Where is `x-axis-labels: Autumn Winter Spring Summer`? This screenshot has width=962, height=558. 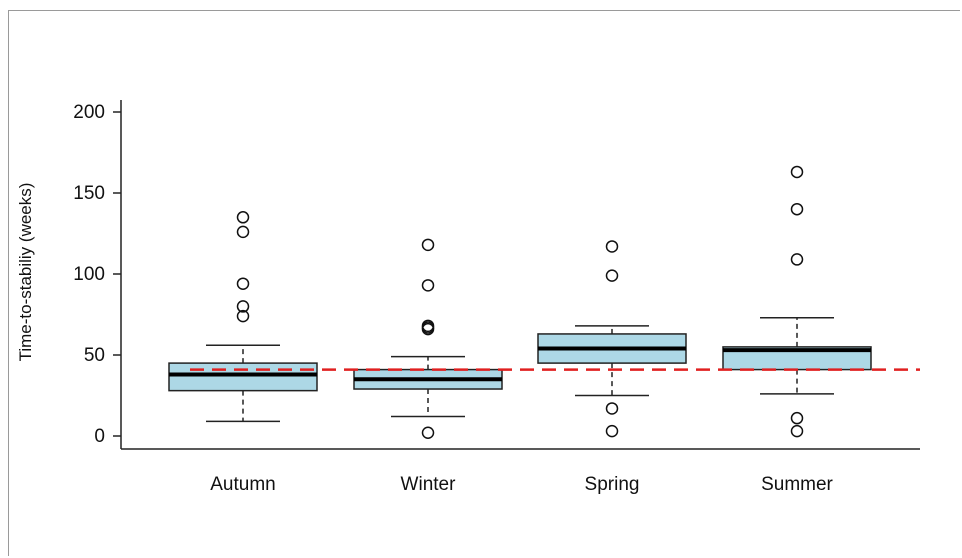
x-axis-labels: Autumn Winter Spring Summer is located at coordinates (521, 484).